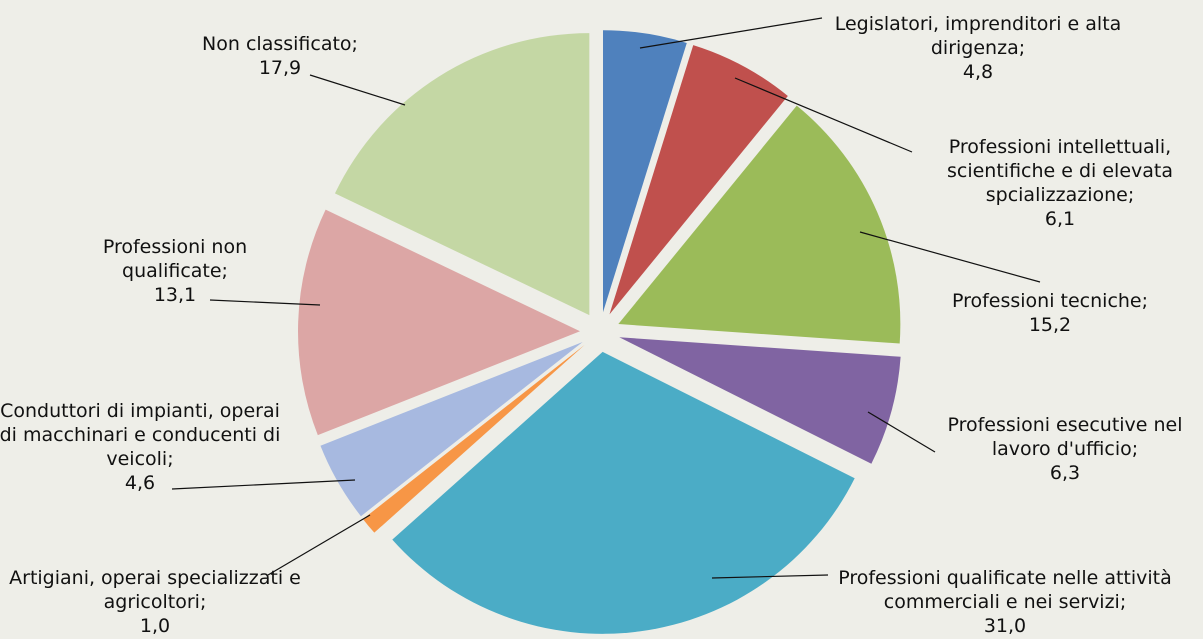 The image size is (1203, 639). I want to click on slice-label: Professioni non qualificate; 13,1, so click(175, 271).